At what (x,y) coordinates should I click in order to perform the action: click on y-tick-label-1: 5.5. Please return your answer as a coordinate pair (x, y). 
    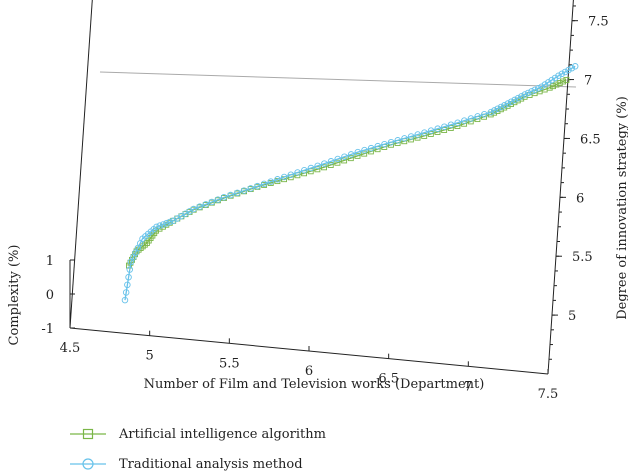
    Looking at the image, I should click on (582, 257).